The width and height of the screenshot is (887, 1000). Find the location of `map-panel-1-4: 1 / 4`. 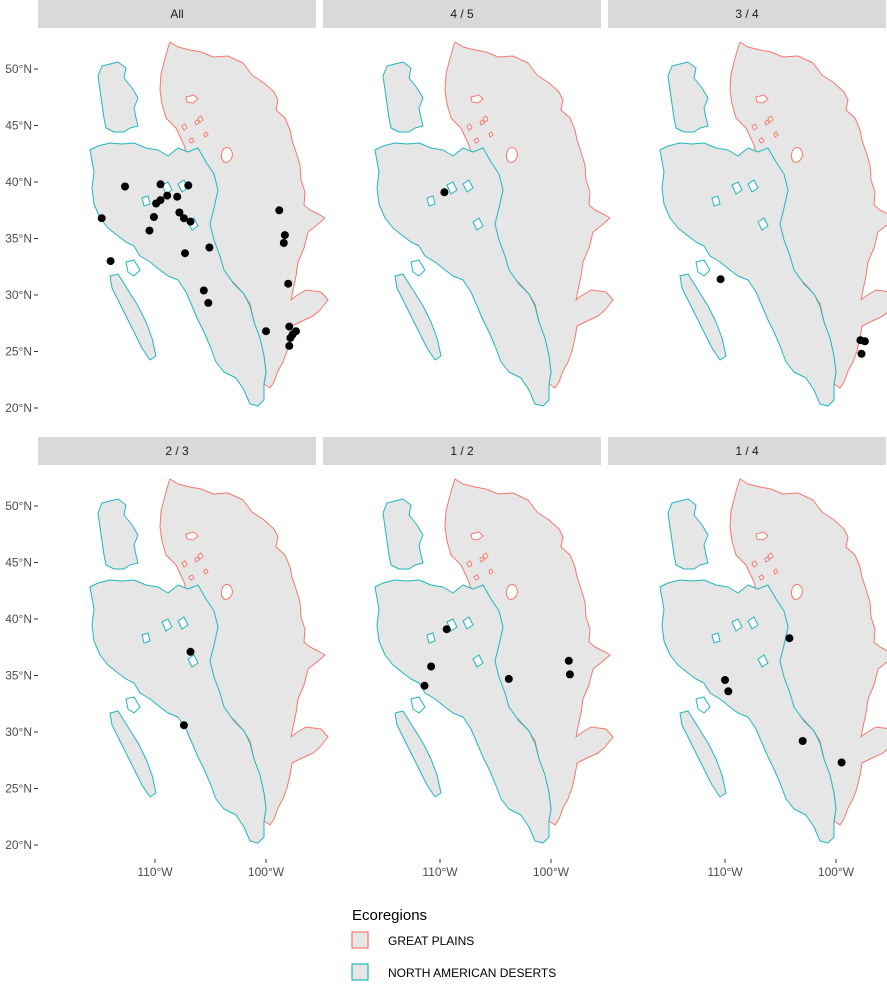

map-panel-1-4: 1 / 4 is located at coordinates (747, 640).